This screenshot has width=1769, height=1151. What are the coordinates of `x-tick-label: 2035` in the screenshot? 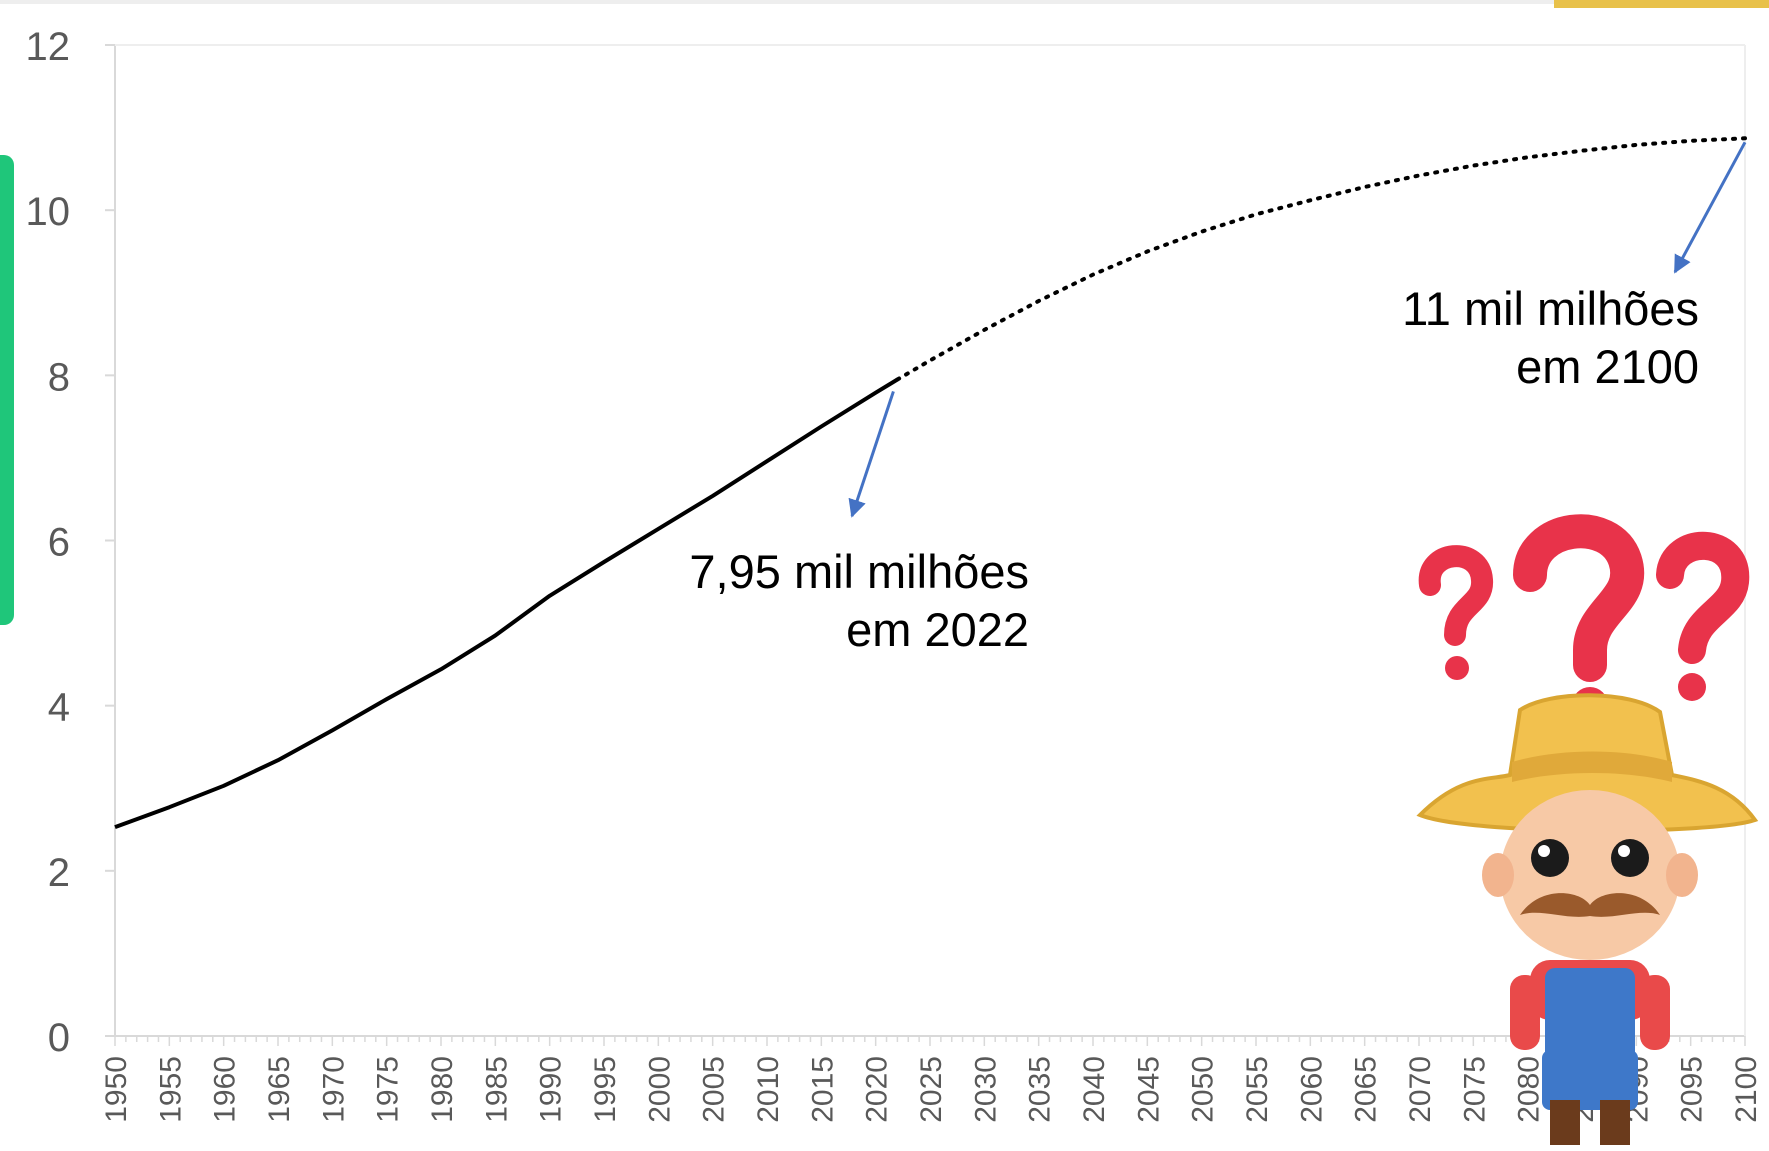 It's located at (1040, 1089).